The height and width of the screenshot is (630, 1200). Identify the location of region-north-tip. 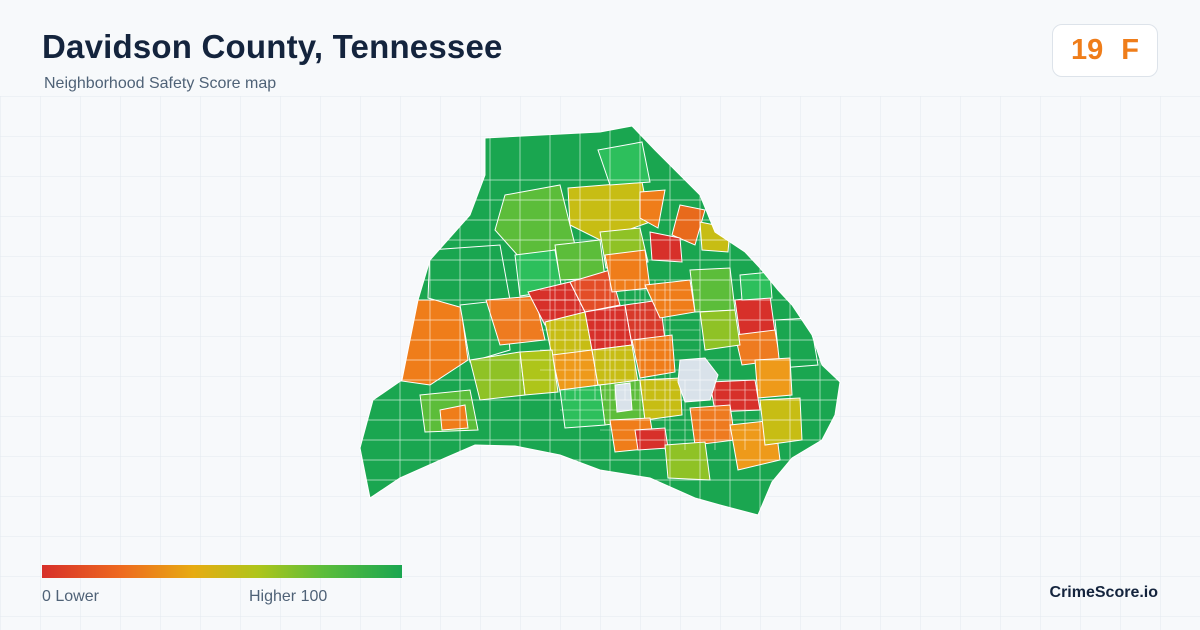
(624, 163).